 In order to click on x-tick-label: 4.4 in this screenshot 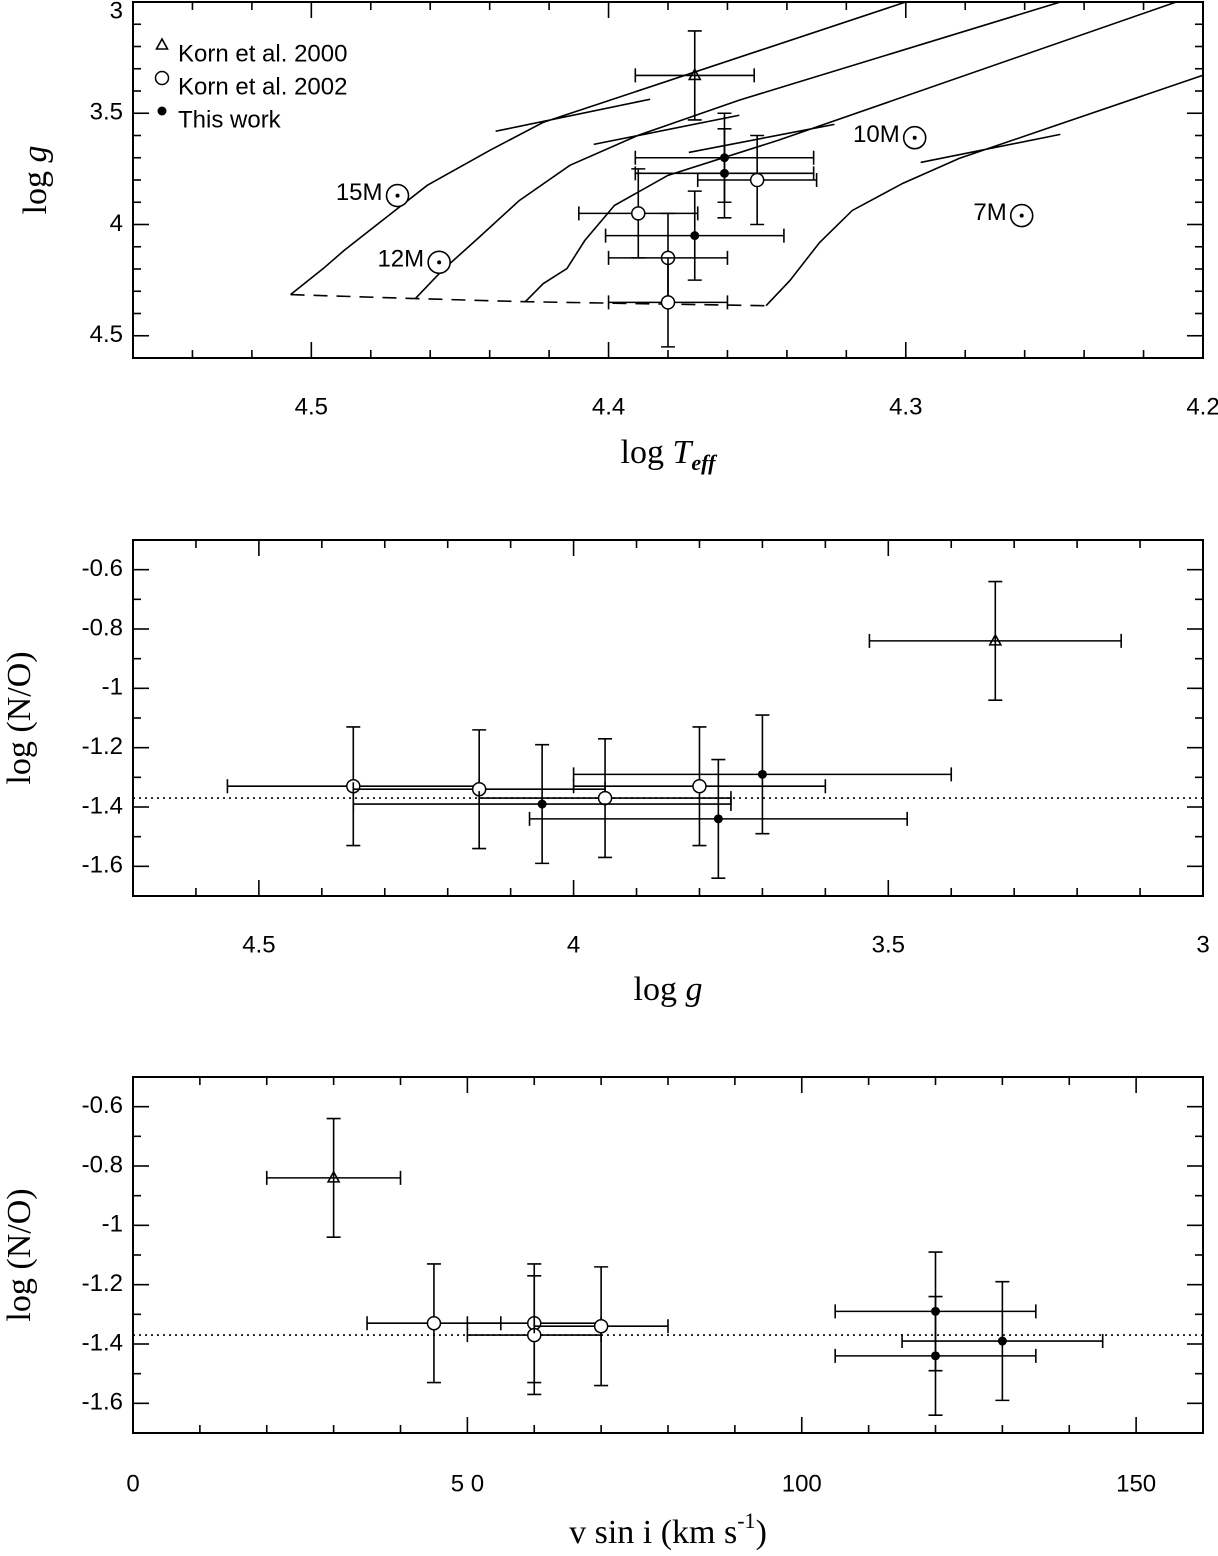, I will do `click(608, 406)`.